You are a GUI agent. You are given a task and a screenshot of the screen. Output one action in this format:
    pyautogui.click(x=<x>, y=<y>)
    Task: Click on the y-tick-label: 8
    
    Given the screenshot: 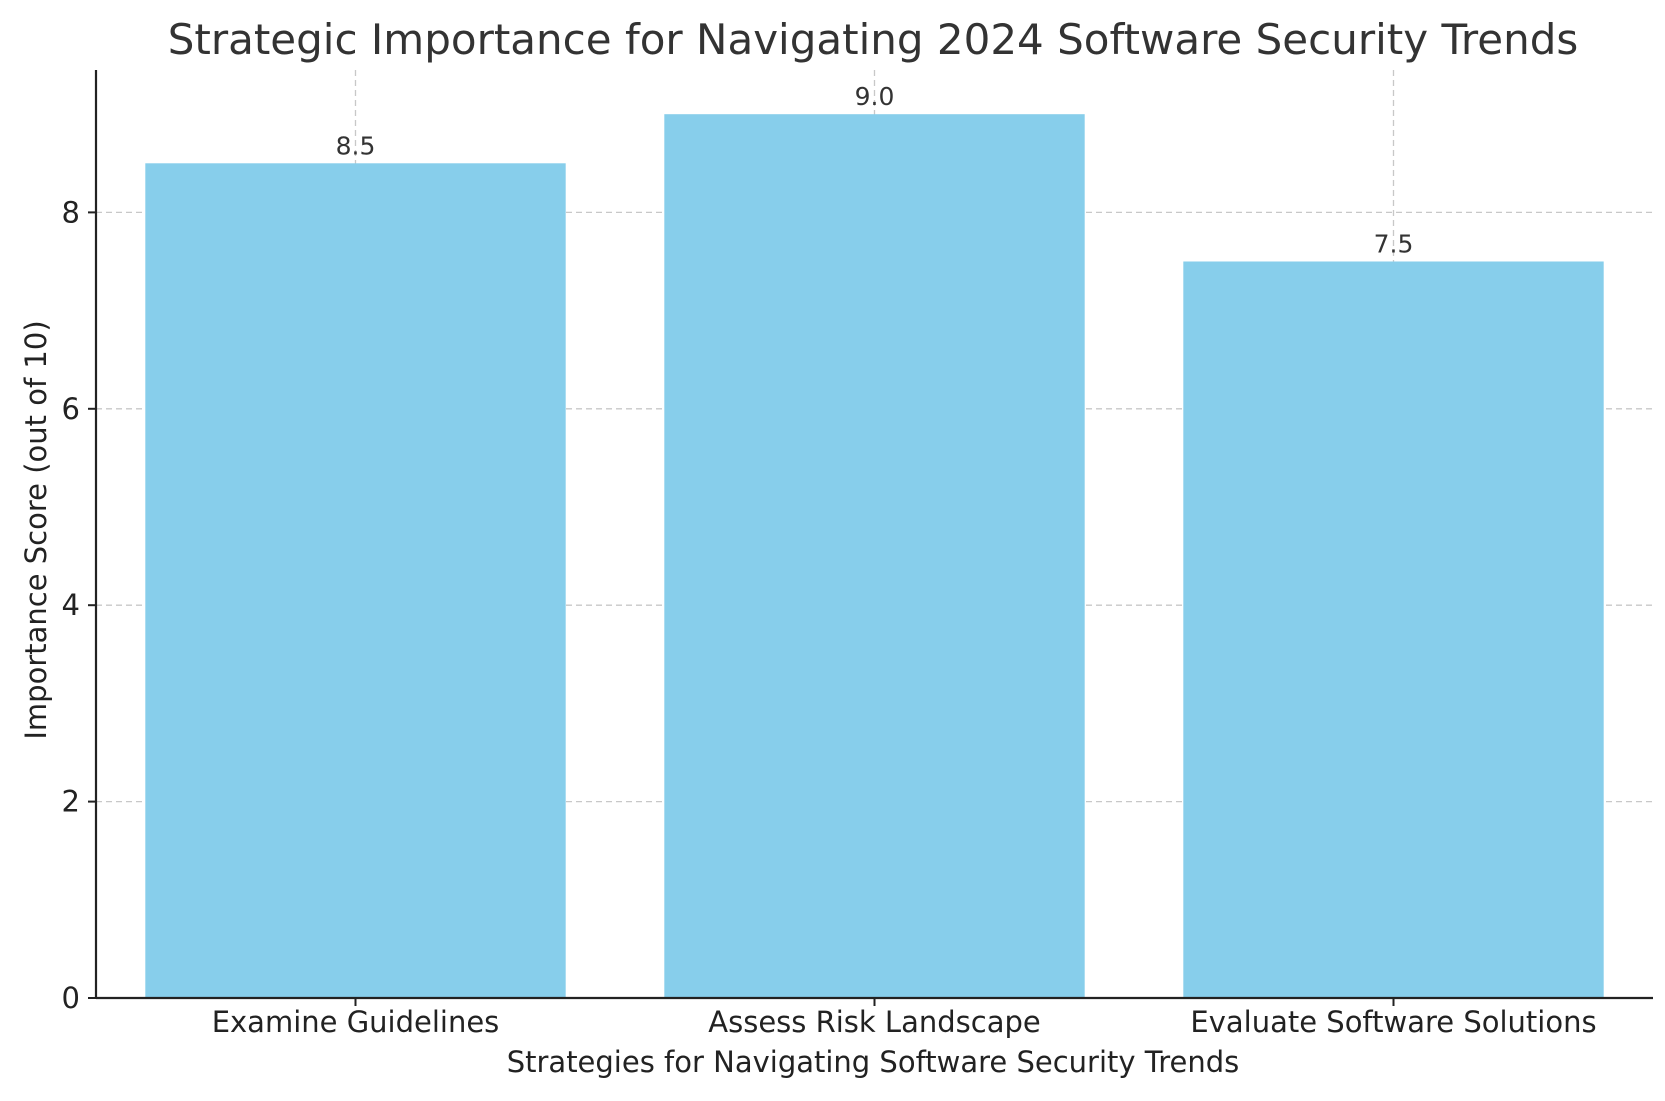 What is the action you would take?
    pyautogui.click(x=71, y=212)
    